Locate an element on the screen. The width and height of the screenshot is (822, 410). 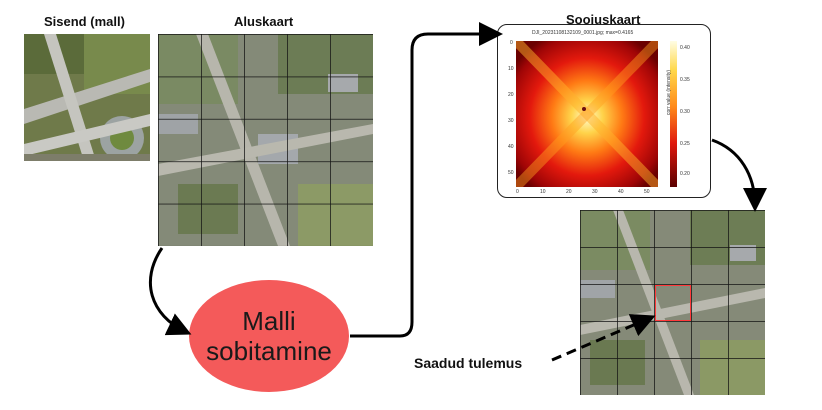
arrow-heatmap-to-result is located at coordinates (739, 175).